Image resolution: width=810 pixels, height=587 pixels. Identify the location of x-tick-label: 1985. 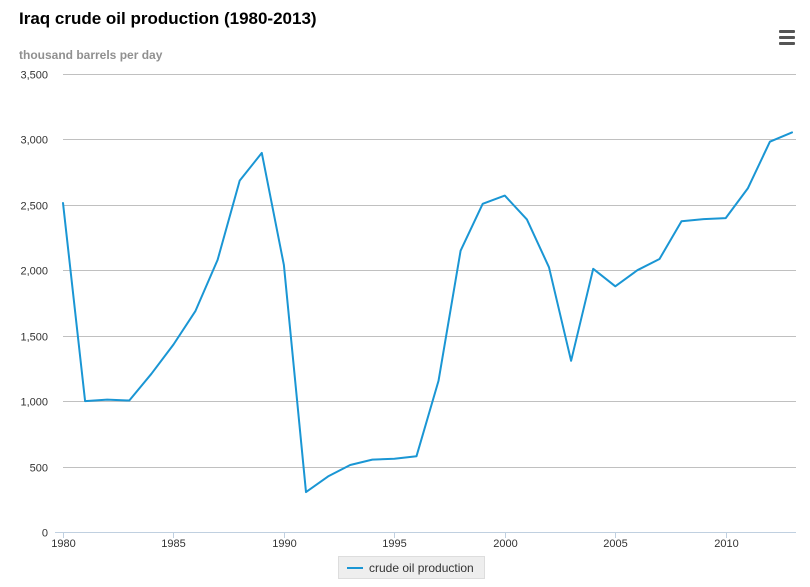
(173, 544).